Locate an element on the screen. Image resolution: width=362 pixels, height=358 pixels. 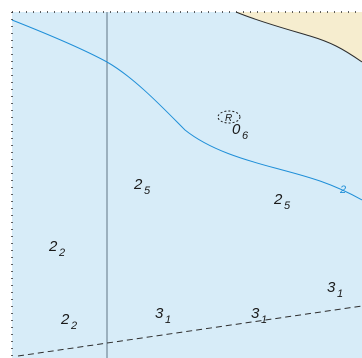
coastline is located at coordinates (298, 37).